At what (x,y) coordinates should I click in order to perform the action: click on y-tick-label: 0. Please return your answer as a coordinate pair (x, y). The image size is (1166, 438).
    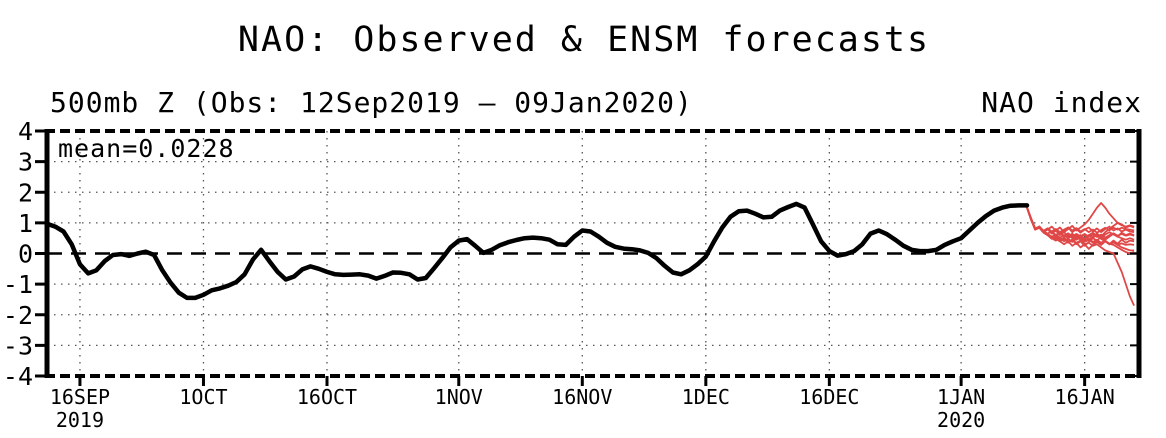
    Looking at the image, I should click on (25, 254).